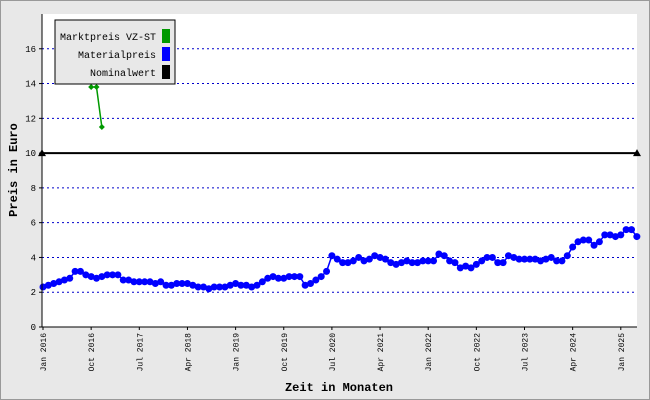 This screenshot has height=400, width=650. Describe the element at coordinates (285, 352) in the screenshot. I see `x-tick-label: Oct 2019` at that location.